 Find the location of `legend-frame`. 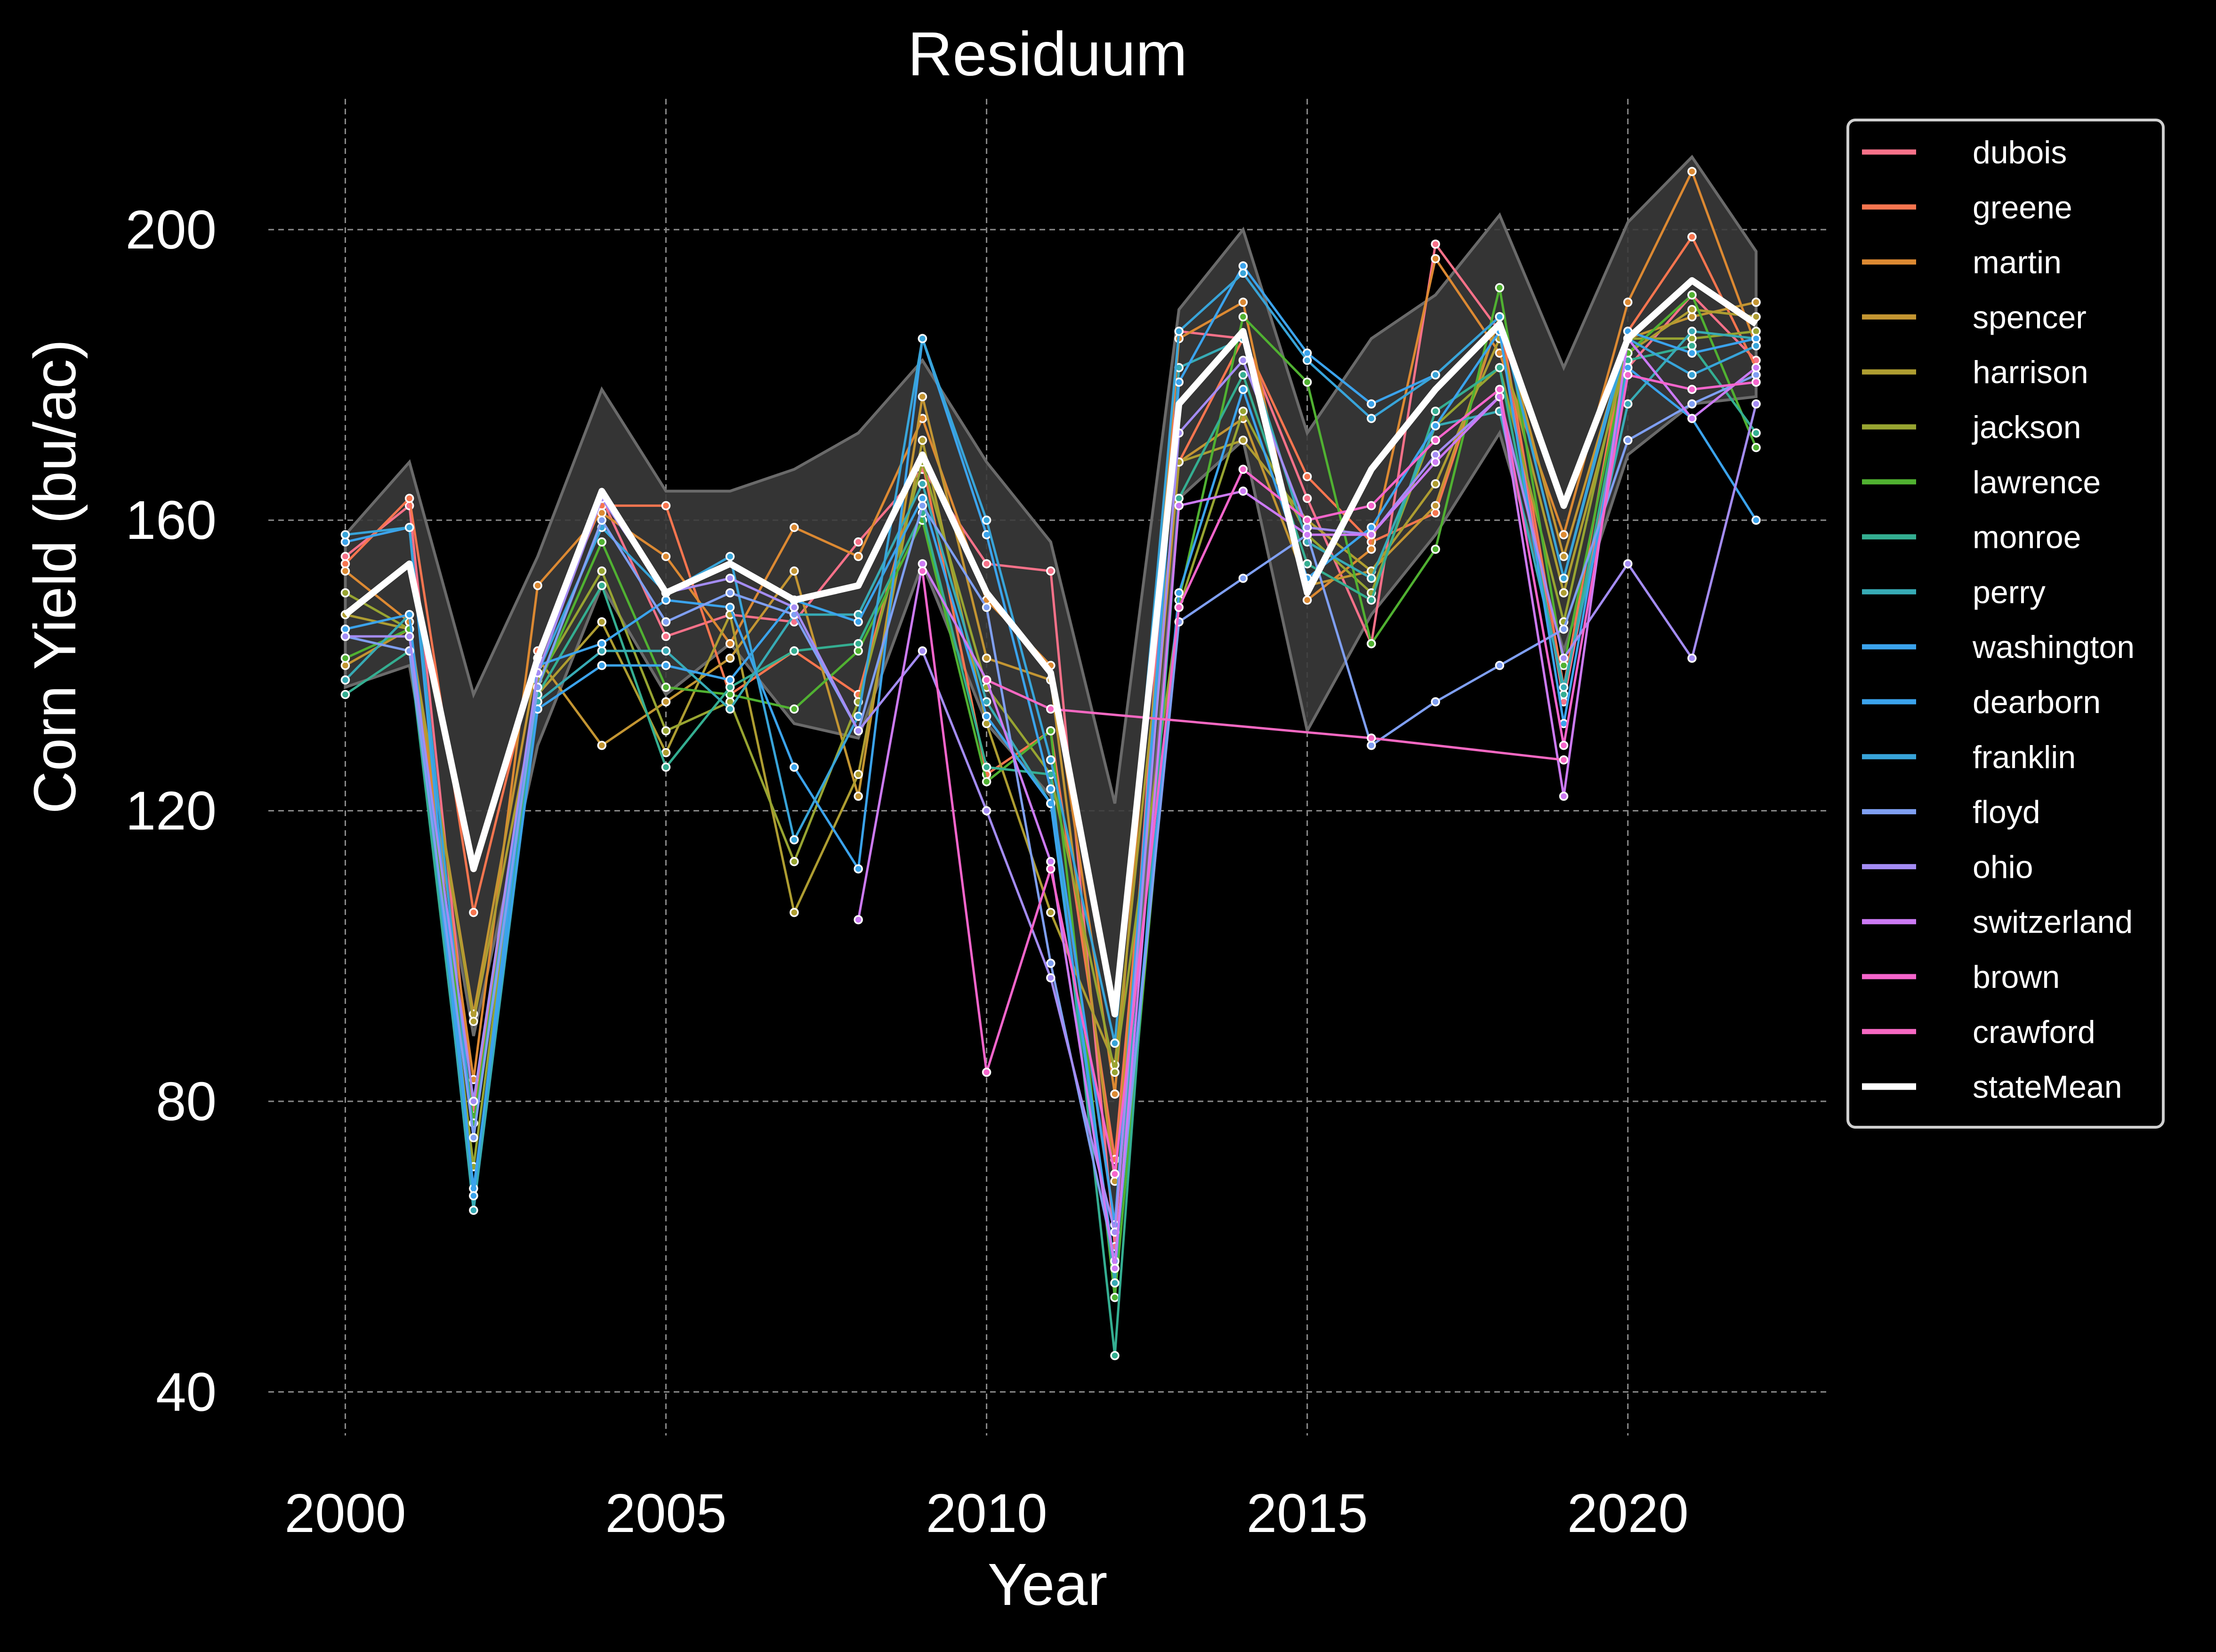

legend-frame is located at coordinates (2005, 624).